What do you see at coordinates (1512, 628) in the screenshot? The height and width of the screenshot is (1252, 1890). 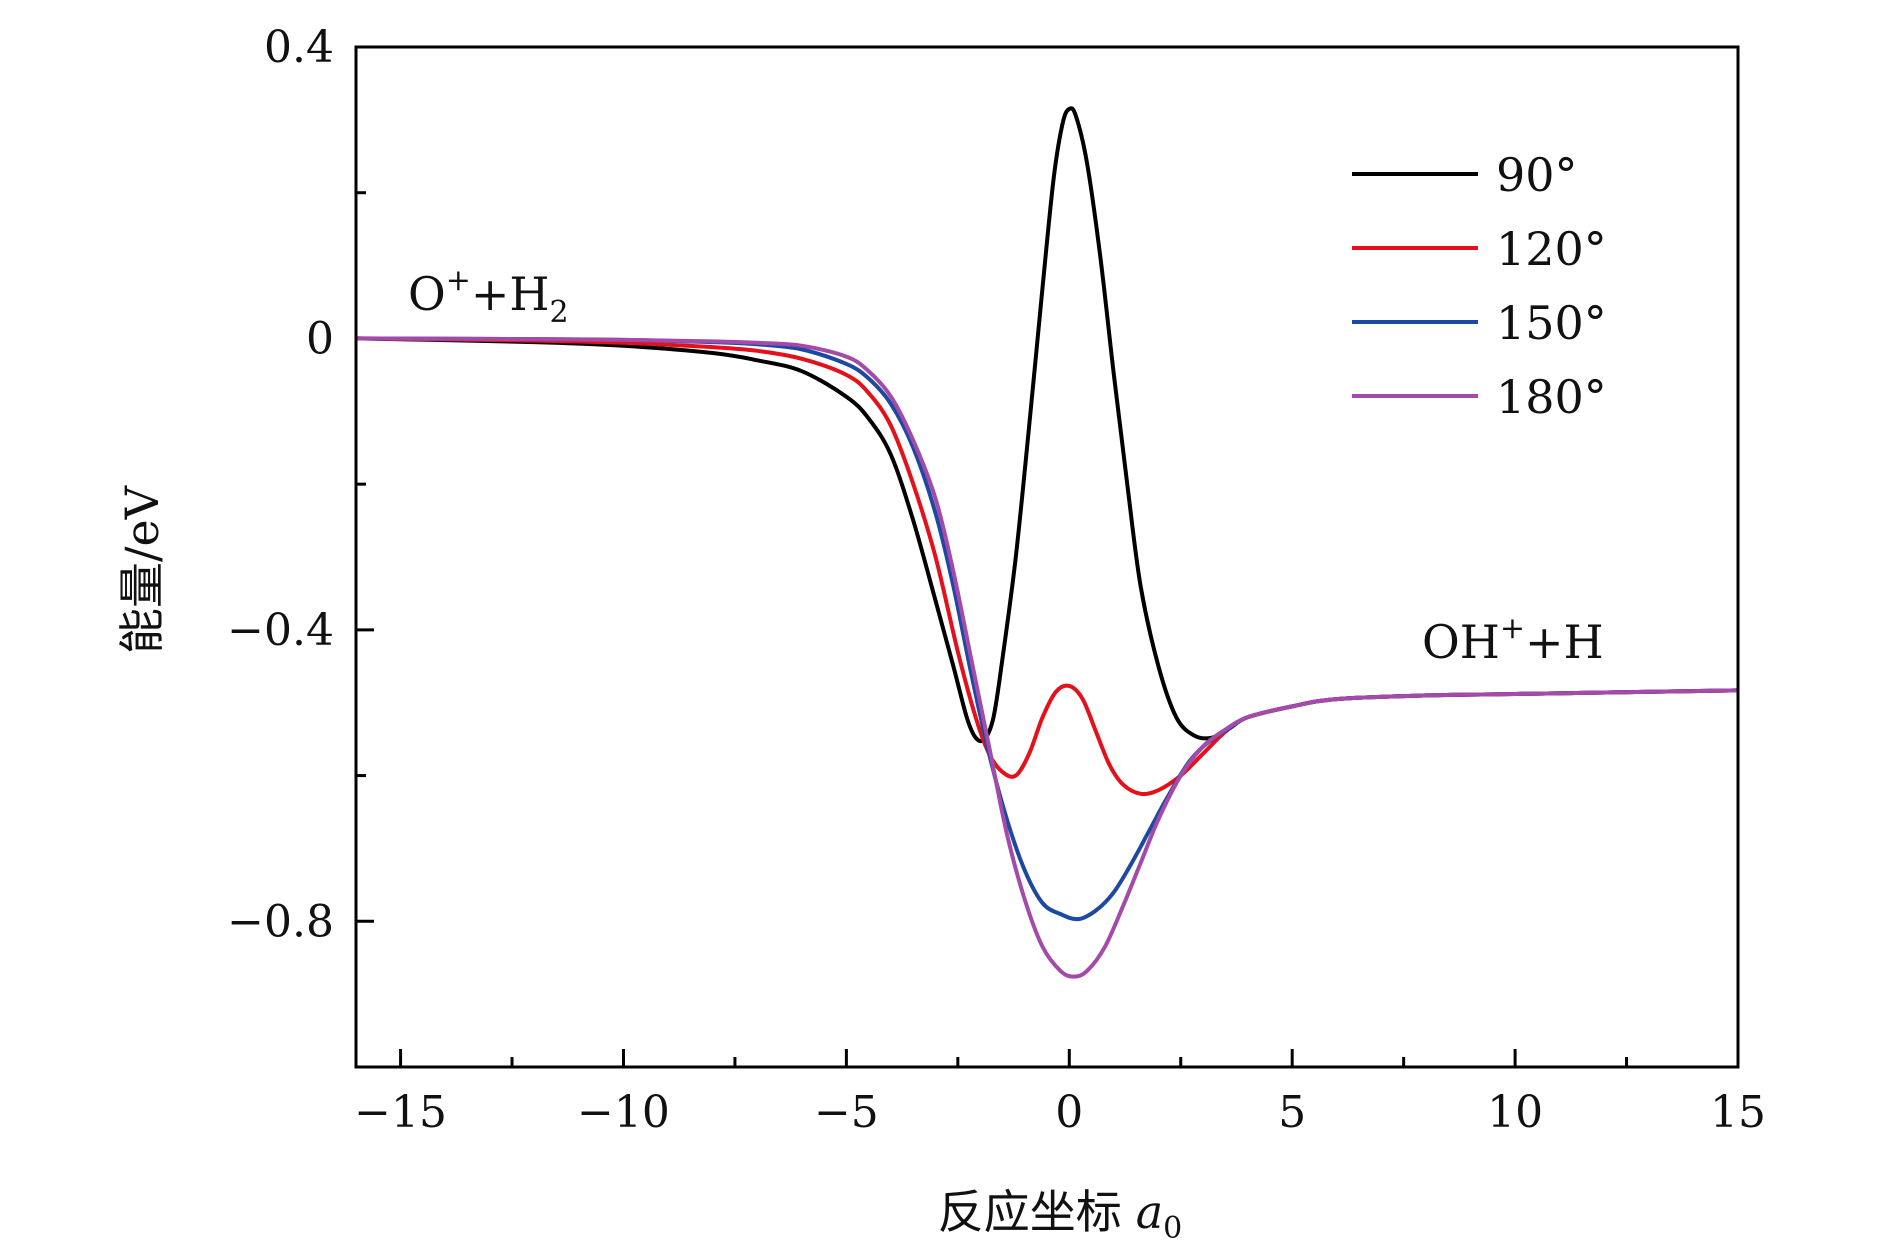 I see `annotation-products-sup: +` at bounding box center [1512, 628].